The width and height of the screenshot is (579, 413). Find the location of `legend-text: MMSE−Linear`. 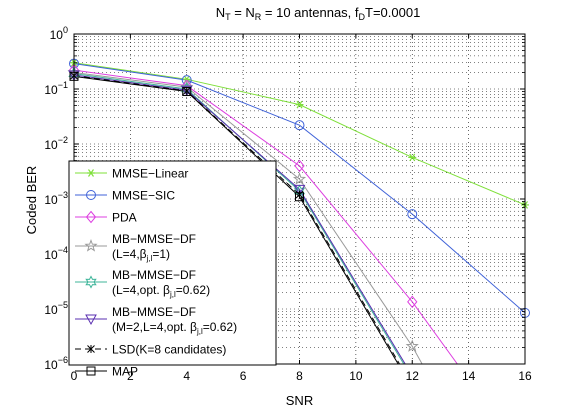

legend-text: MMSE−Linear is located at coordinates (150, 174).